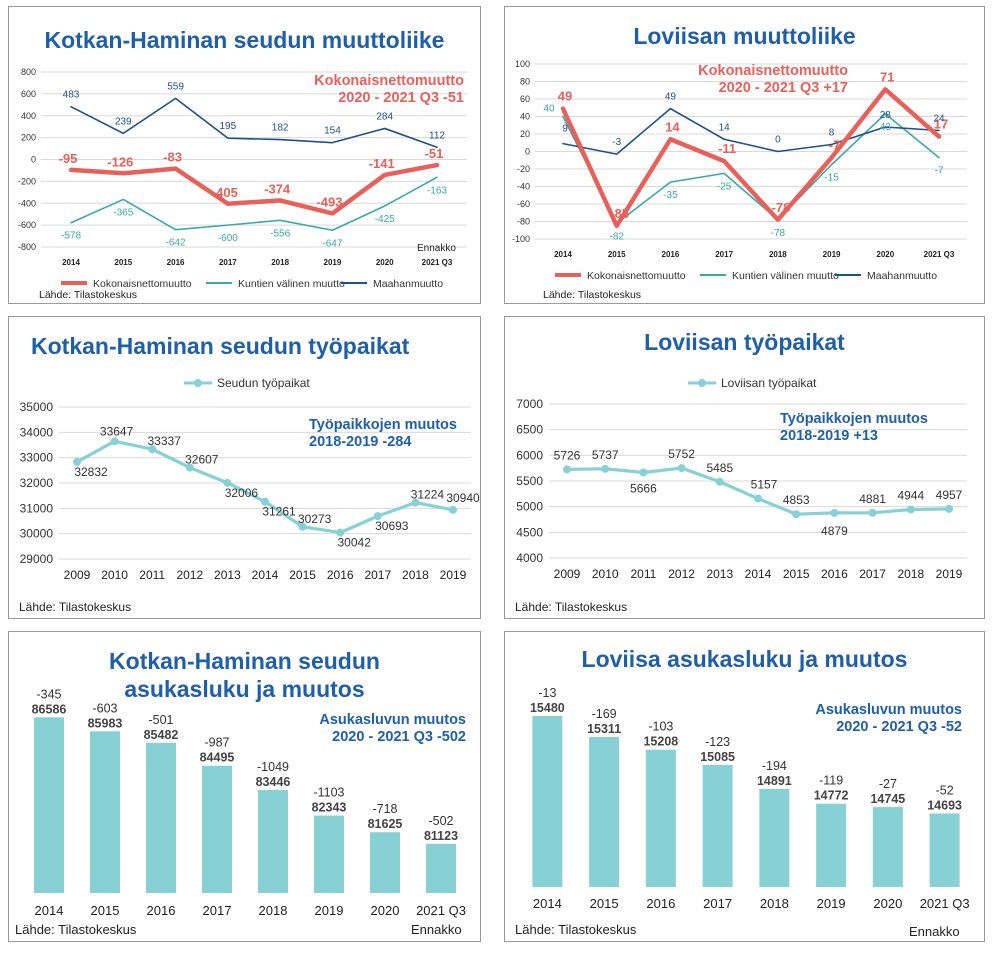 The width and height of the screenshot is (993, 956). Describe the element at coordinates (717, 757) in the screenshot. I see `bar-value-label: 15085` at that location.